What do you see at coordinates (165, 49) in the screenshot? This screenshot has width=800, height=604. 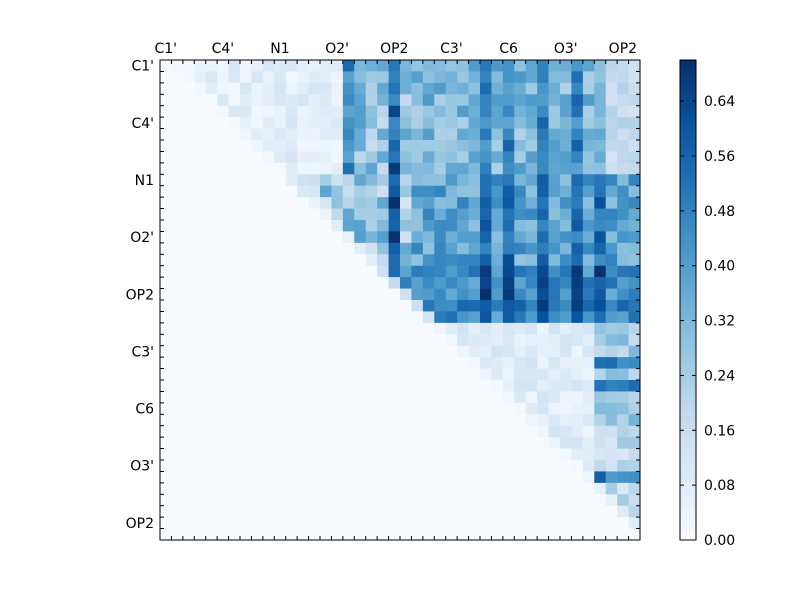 I see `x-tick-label: C1'` at bounding box center [165, 49].